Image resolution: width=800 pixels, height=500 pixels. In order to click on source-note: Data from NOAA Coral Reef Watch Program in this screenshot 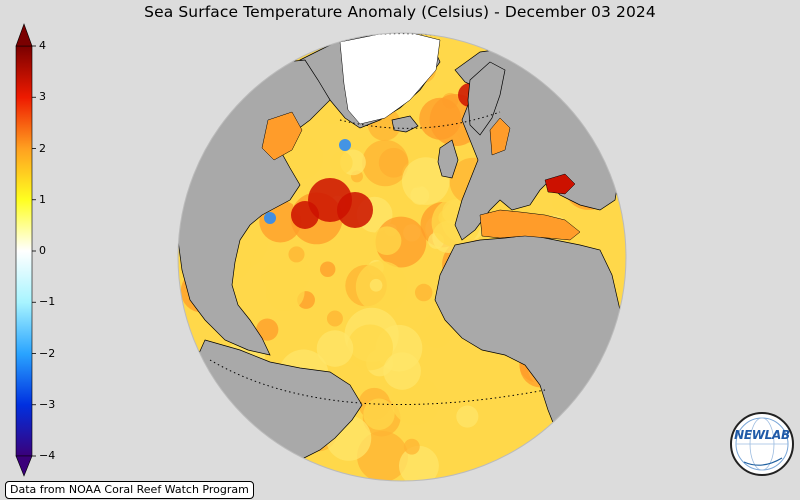, I will do `click(129, 490)`.